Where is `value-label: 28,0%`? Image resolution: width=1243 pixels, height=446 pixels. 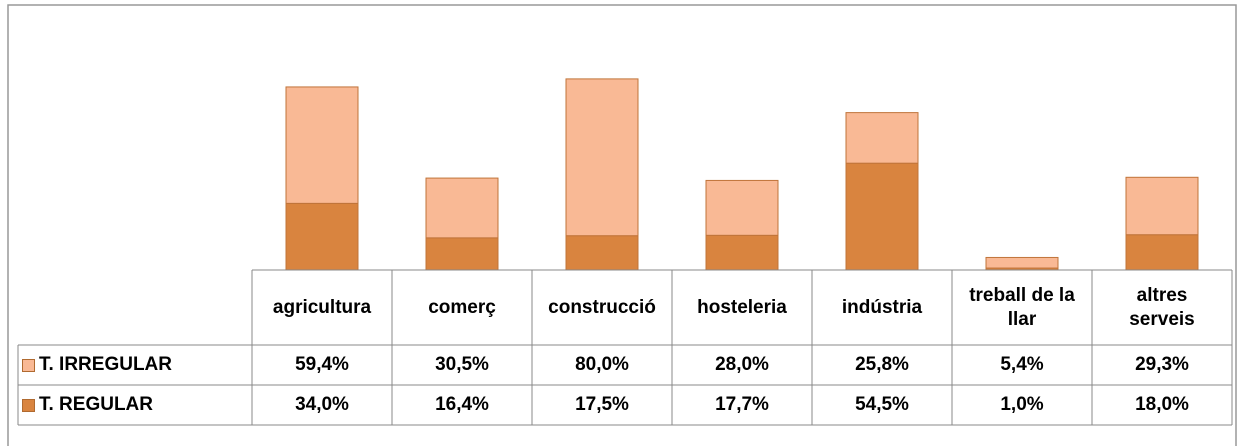 value-label: 28,0% is located at coordinates (742, 364).